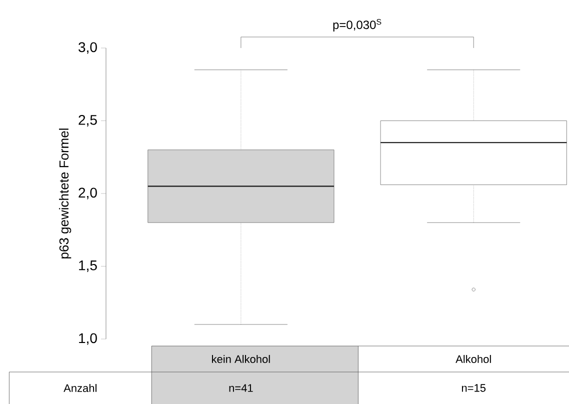  Describe the element at coordinates (88, 339) in the screenshot. I see `y-tick-label: 1,0` at that location.